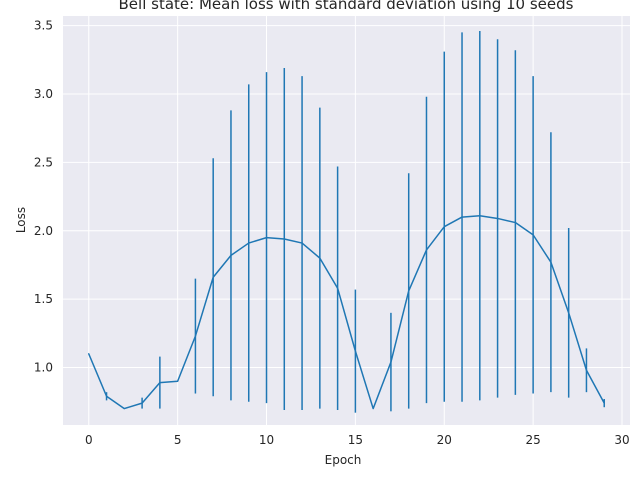  What do you see at coordinates (621, 440) in the screenshot?
I see `x-tick-label: 30` at bounding box center [621, 440].